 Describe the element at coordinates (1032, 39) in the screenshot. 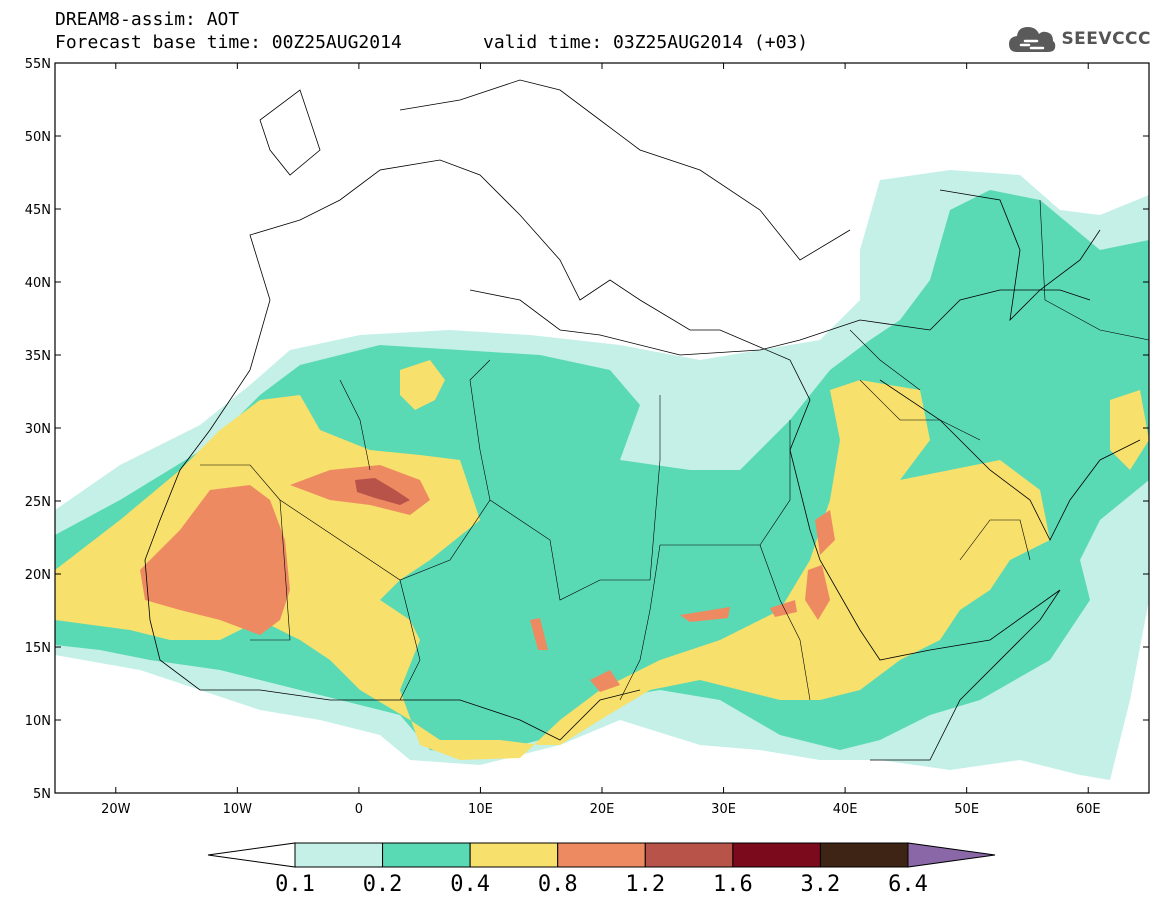

I see `cloud-icon` at that location.